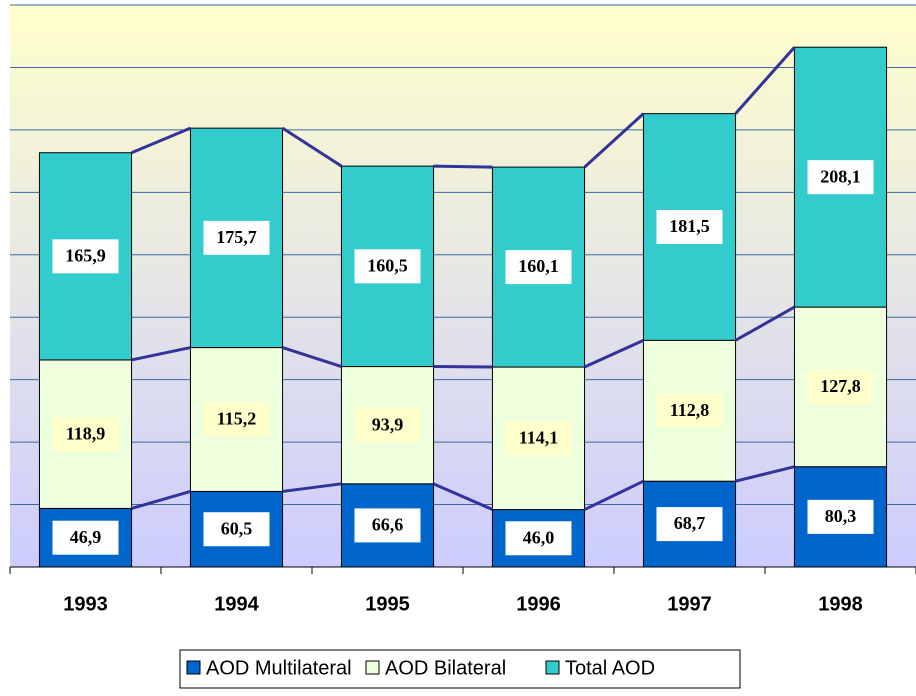 The height and width of the screenshot is (696, 916). What do you see at coordinates (539, 437) in the screenshot?
I see `value-label: 114,1` at bounding box center [539, 437].